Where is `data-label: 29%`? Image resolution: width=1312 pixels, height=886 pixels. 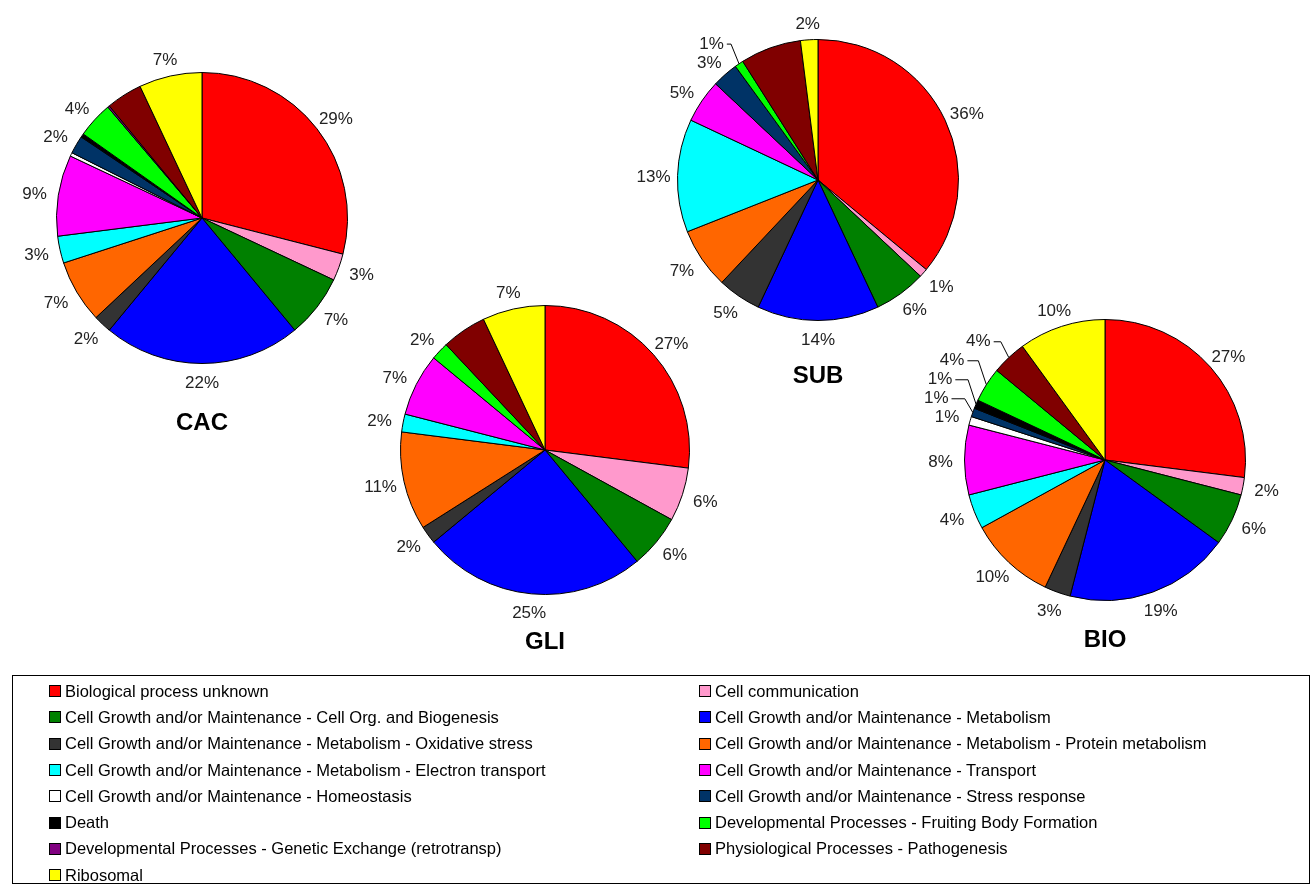
data-label: 29% is located at coordinates (335, 119).